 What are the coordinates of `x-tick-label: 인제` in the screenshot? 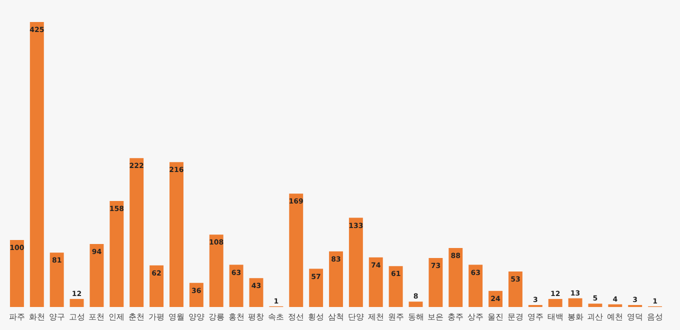 It's located at (116, 317).